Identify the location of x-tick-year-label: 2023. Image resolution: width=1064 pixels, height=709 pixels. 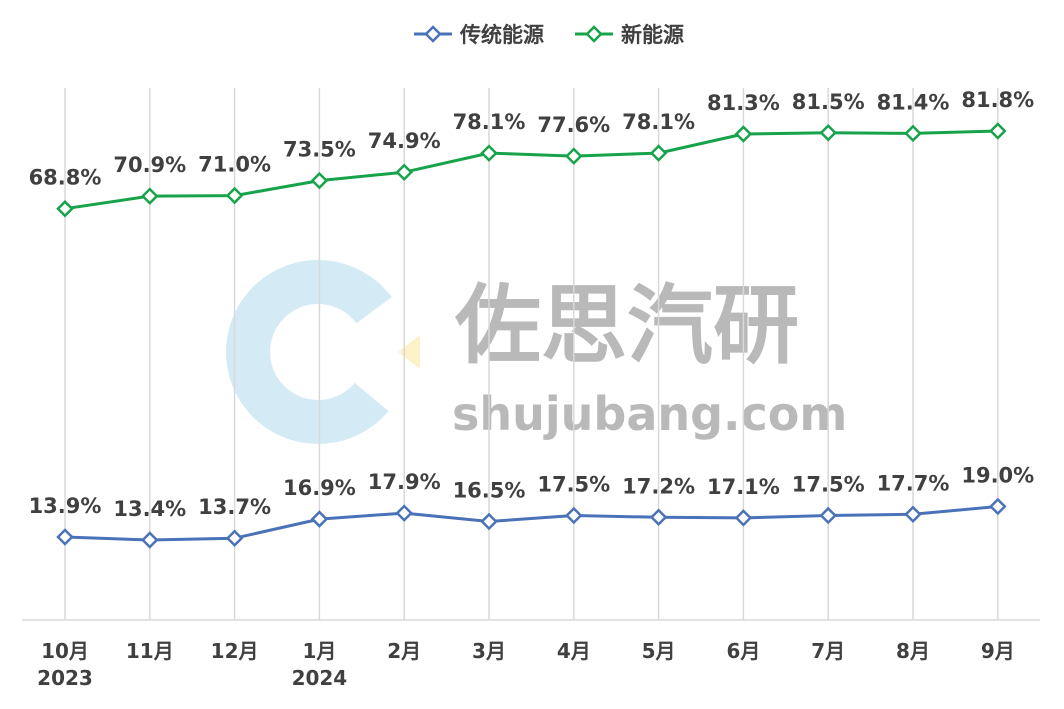
(65, 678).